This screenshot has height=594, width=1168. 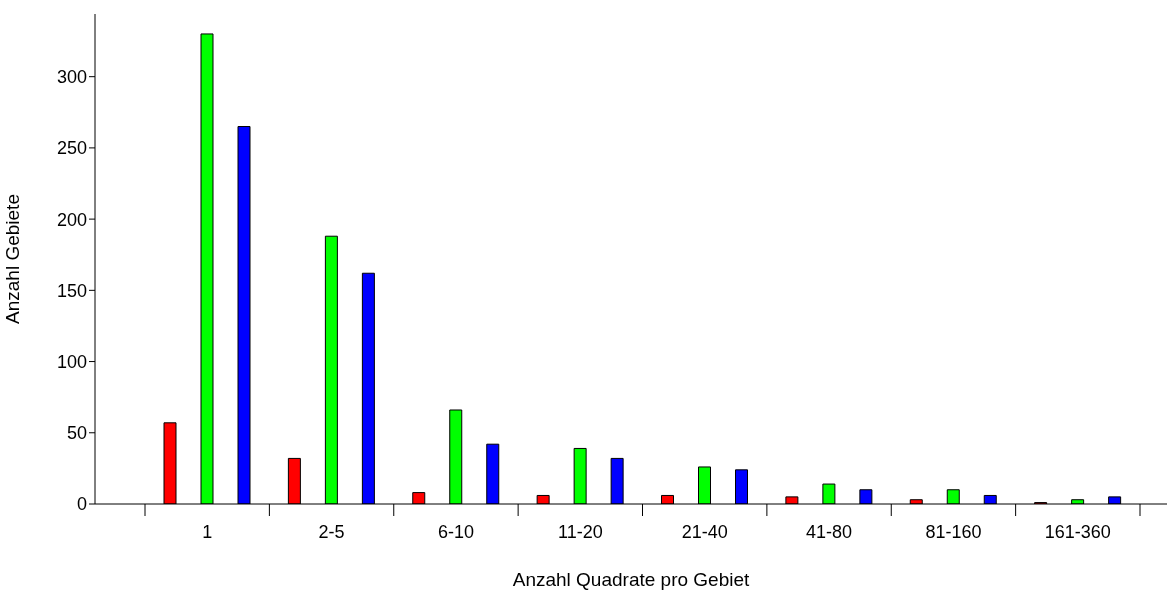 What do you see at coordinates (631, 579) in the screenshot?
I see `x-axis-title: Anzahl Quadrate pro Gebiet` at bounding box center [631, 579].